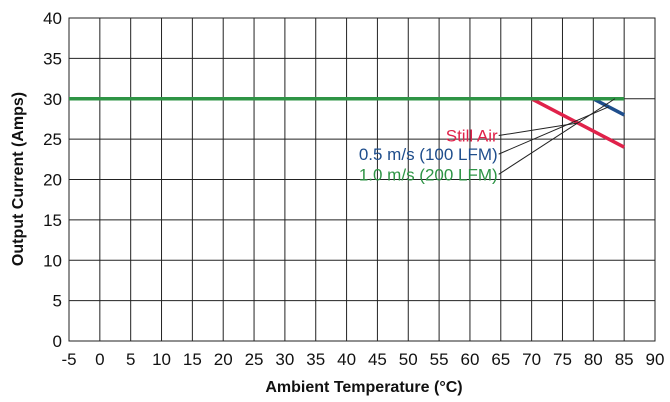  Describe the element at coordinates (192, 359) in the screenshot. I see `x-tick-label: 15` at that location.